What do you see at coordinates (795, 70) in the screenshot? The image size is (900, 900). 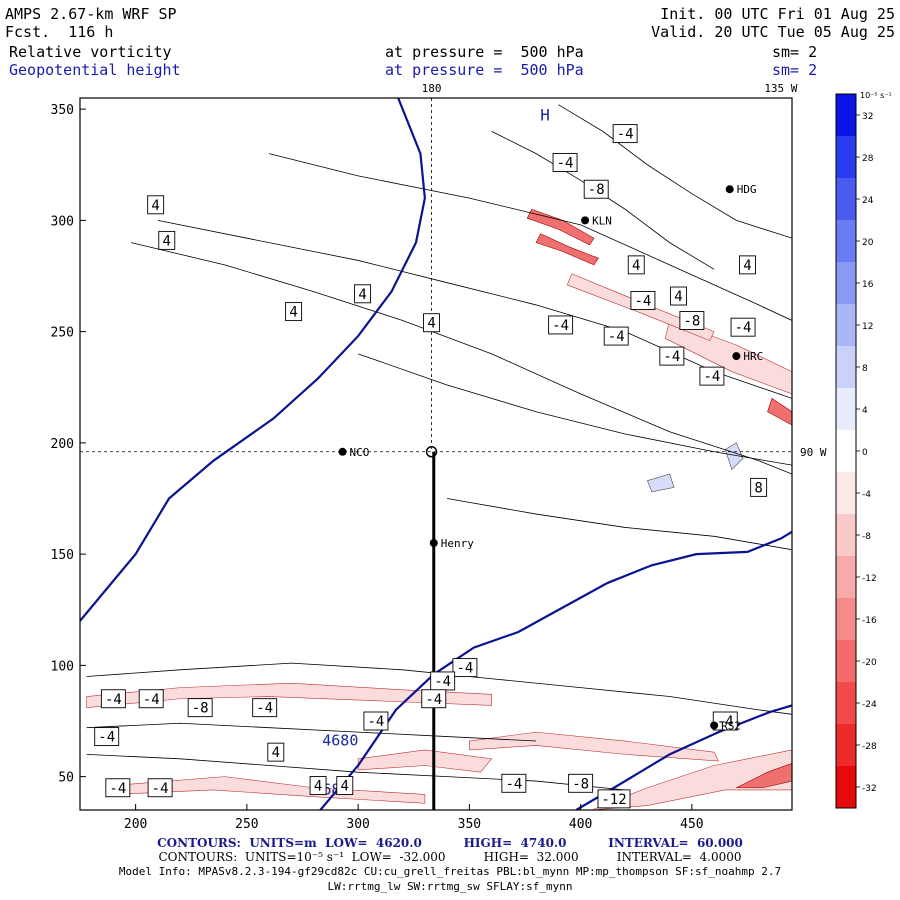 I see `field2-smoothing: sm= 2` at bounding box center [795, 70].